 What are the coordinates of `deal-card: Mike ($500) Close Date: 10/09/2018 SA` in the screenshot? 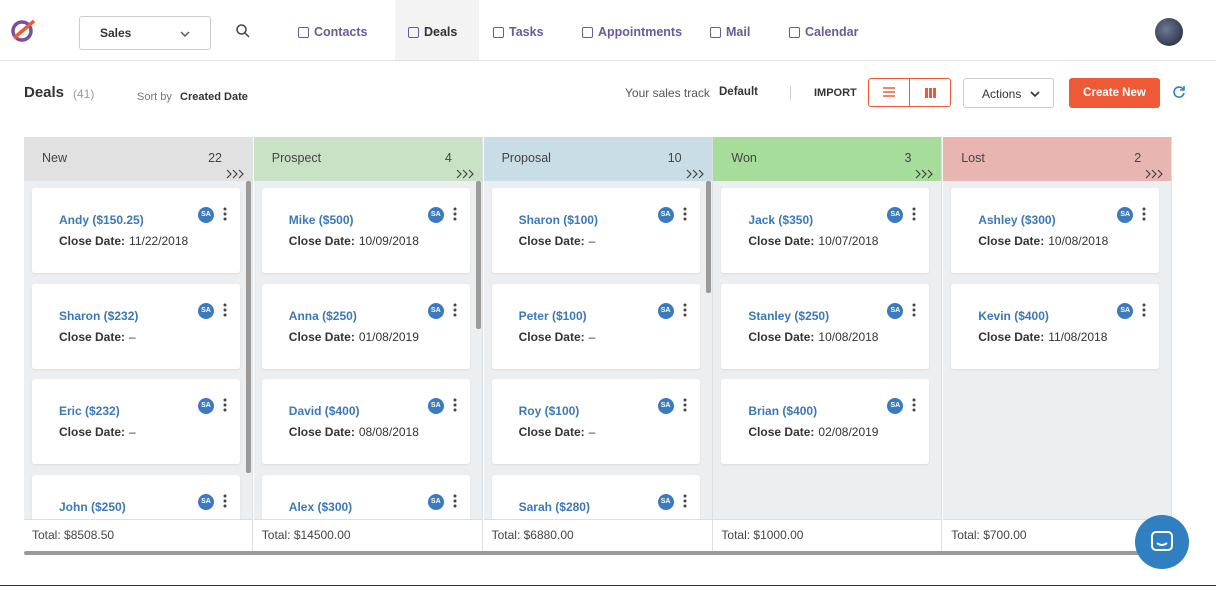 It's located at (365, 230).